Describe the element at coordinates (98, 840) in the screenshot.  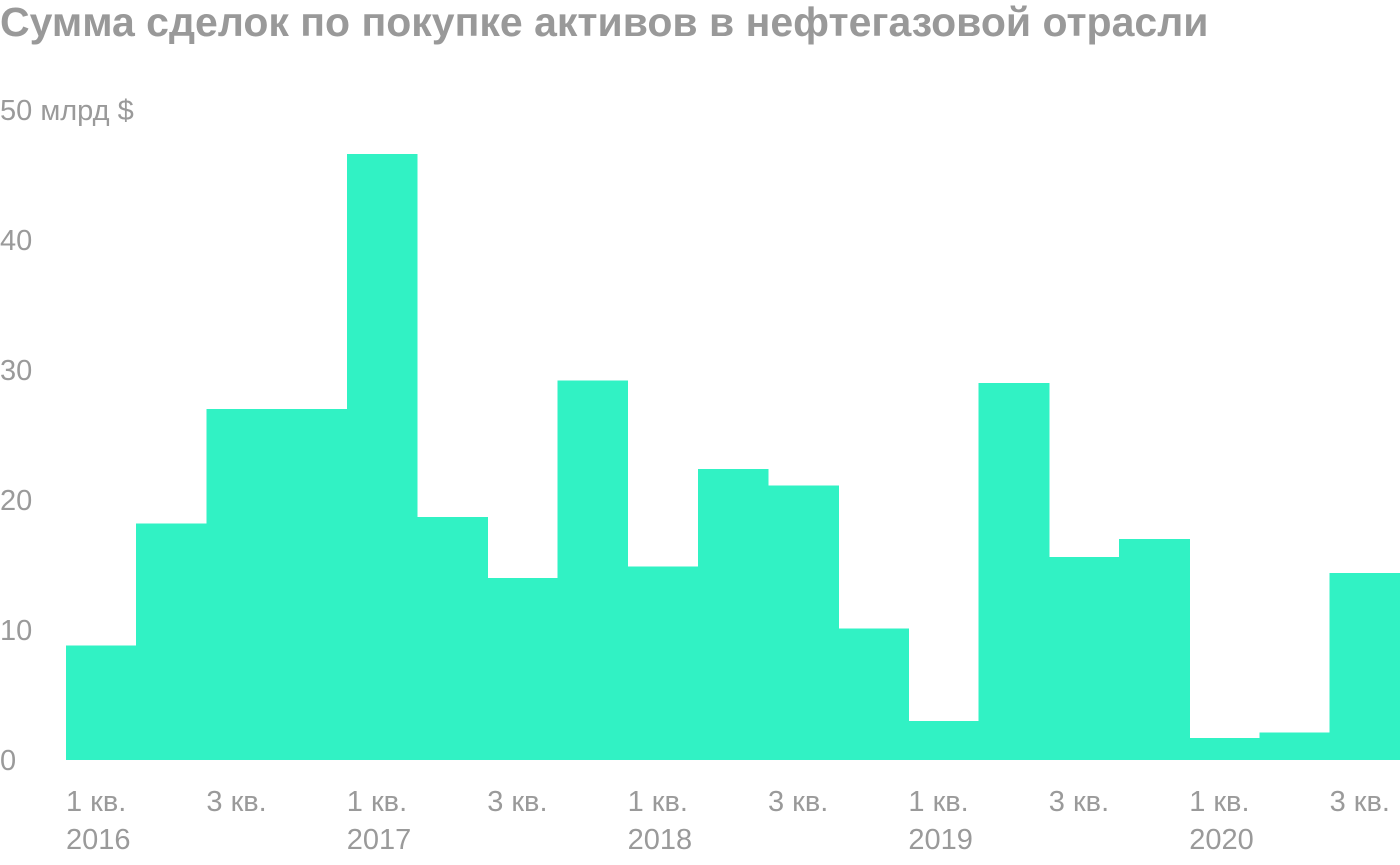
I see `x-tick-label-year: 2016` at that location.